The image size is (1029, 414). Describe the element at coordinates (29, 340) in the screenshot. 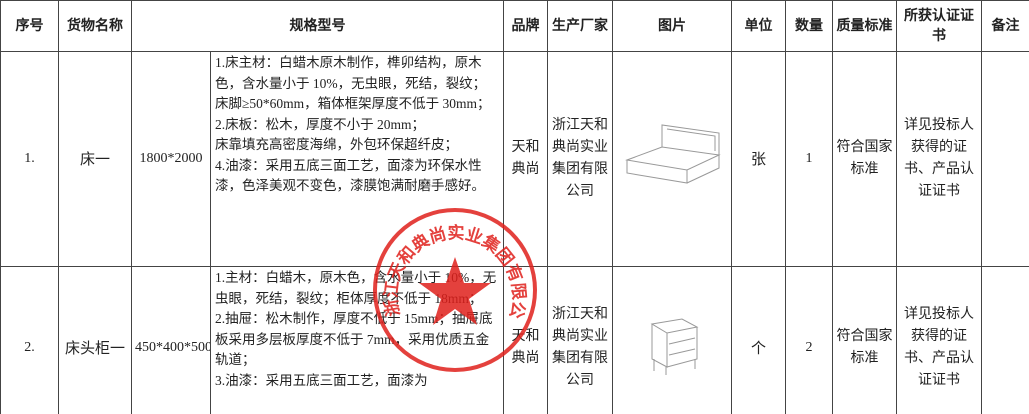

I see `cell-no: 2.` at that location.